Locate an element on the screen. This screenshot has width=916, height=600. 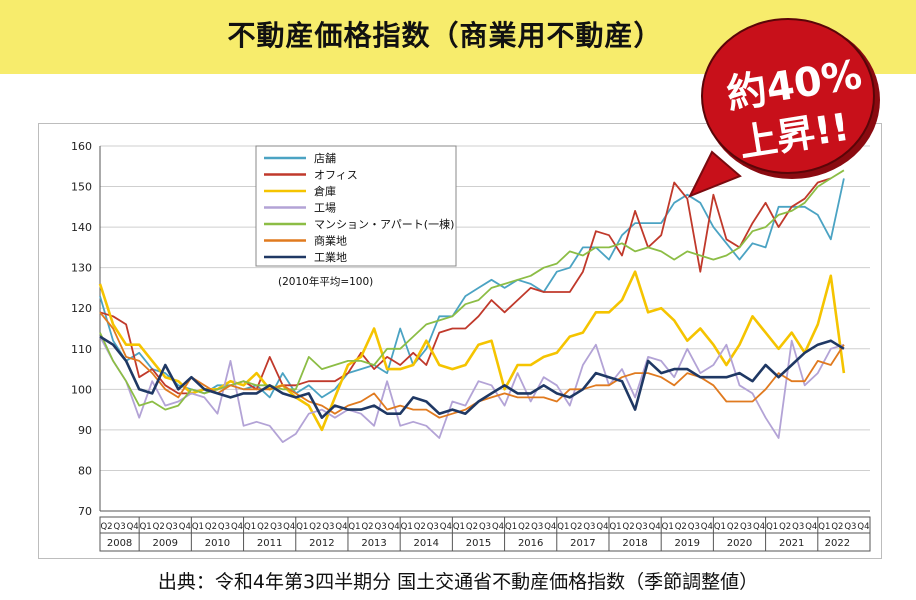
y-tick-label: 140 is located at coordinates (81, 227).